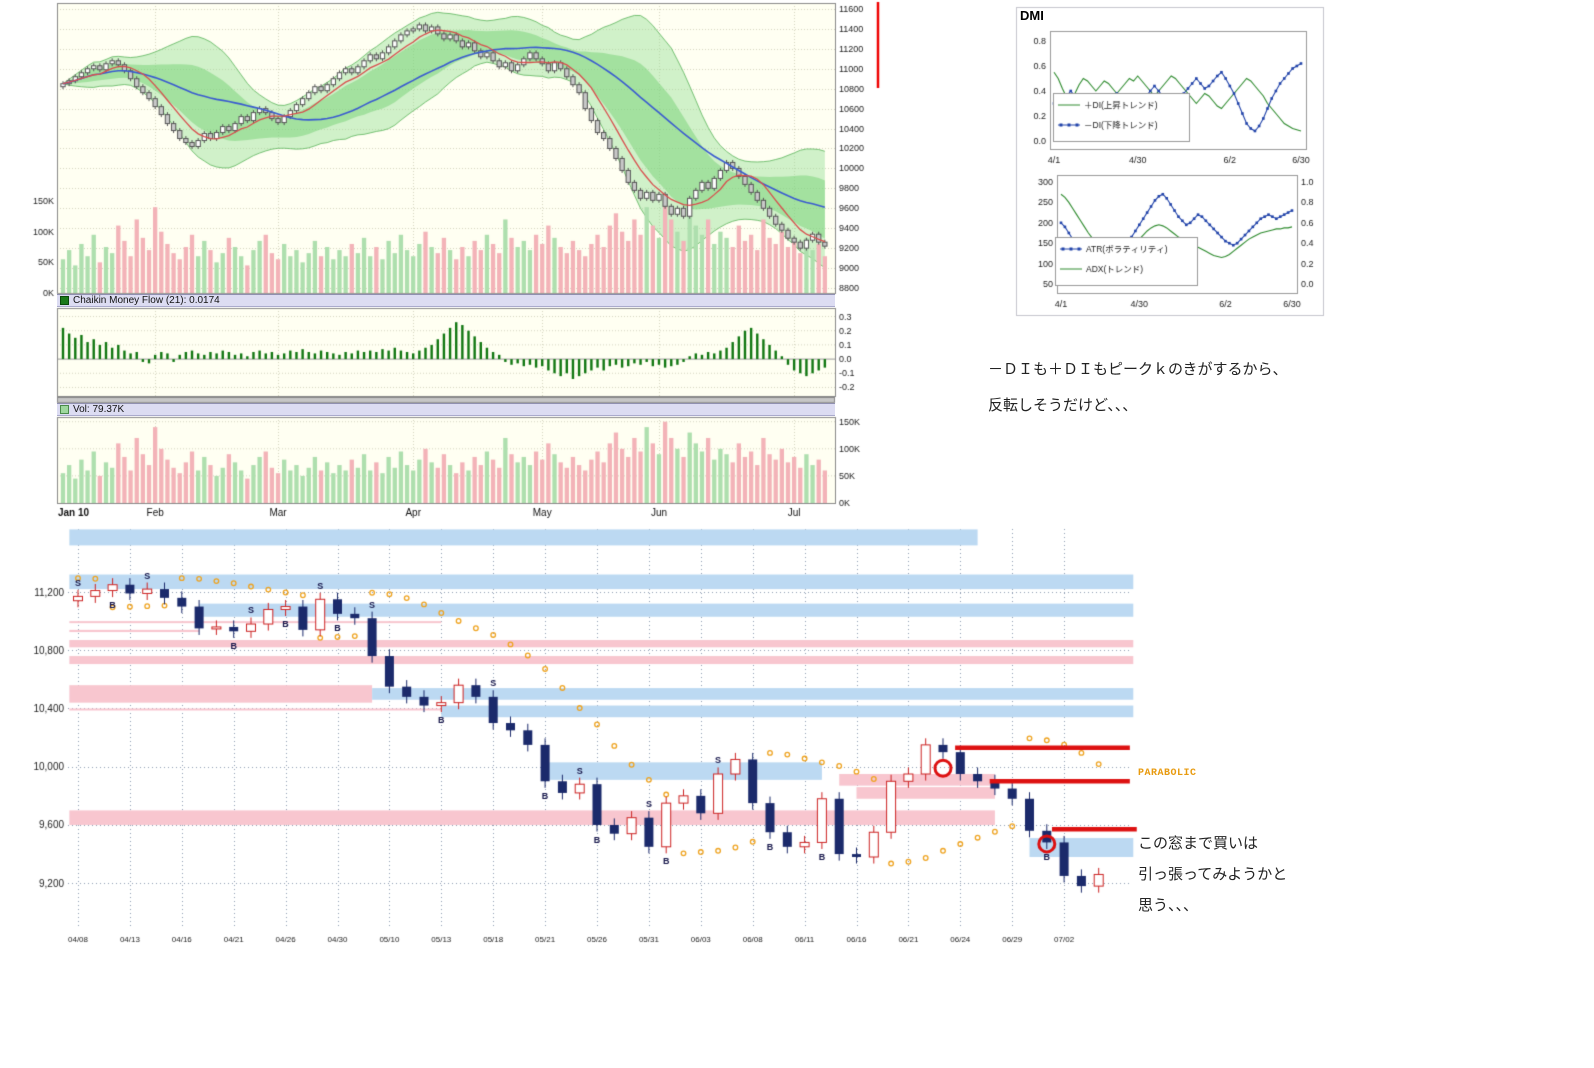  I want to click on bottom-note-line3: 思う、、、, so click(1168, 905).